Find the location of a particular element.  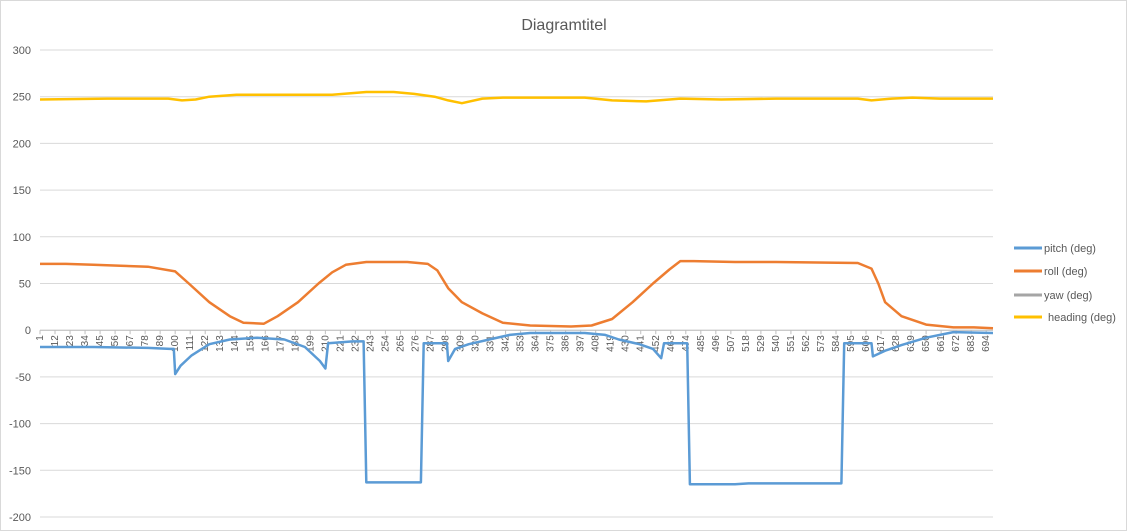

y-tick-label: 100 is located at coordinates (22, 238).